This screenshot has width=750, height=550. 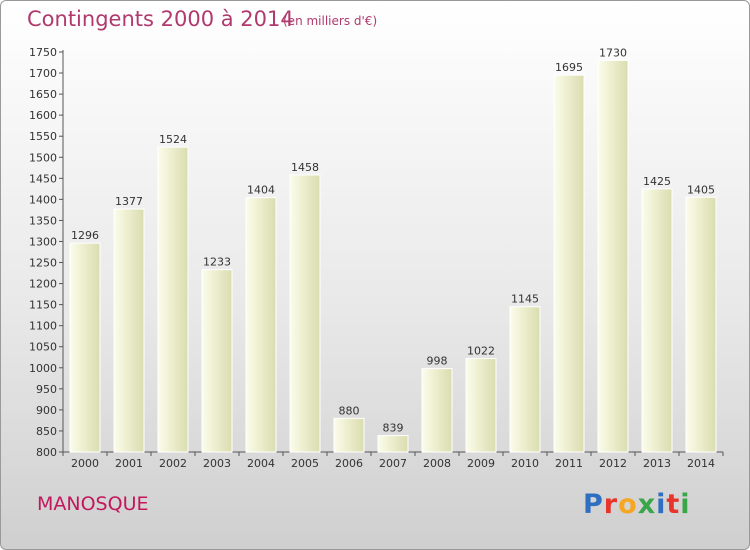 I want to click on x-tick-label: 2002, so click(x=173, y=463).